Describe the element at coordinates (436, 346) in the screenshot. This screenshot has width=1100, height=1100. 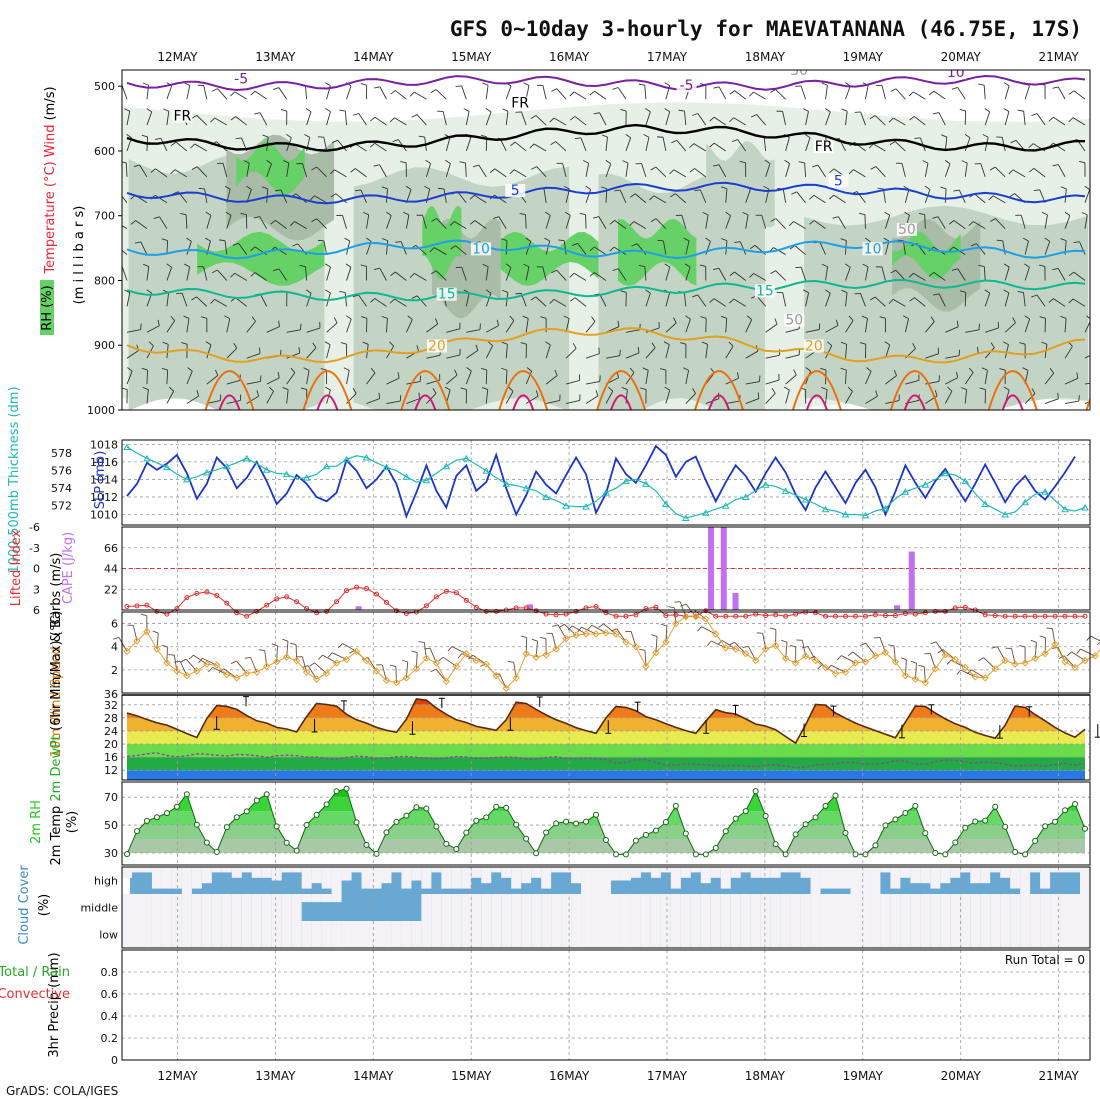
I see `contour-label-bg` at that location.